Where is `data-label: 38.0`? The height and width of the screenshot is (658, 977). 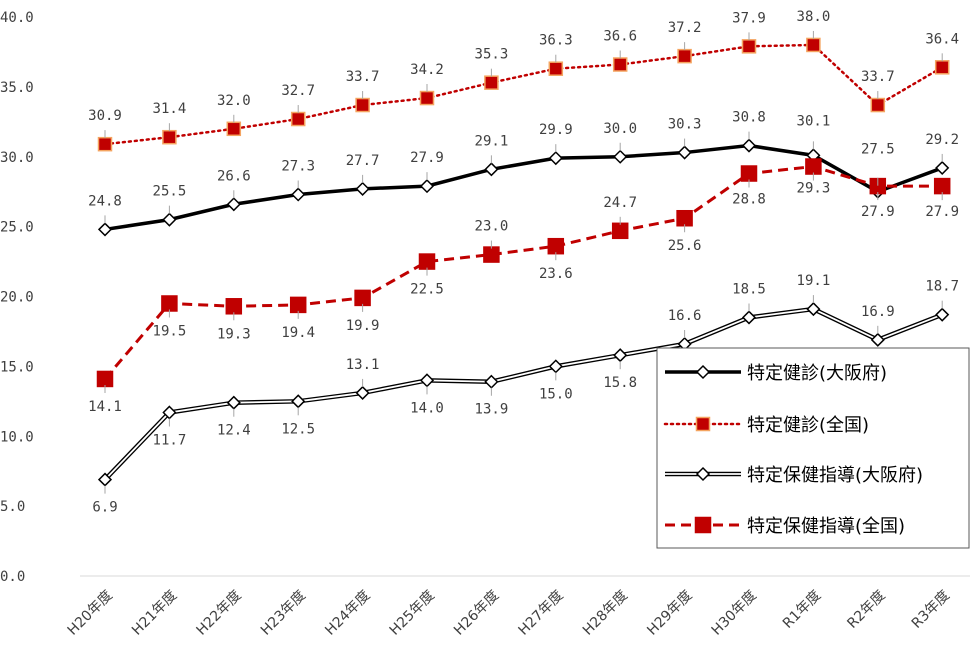
data-label: 38.0 is located at coordinates (814, 17).